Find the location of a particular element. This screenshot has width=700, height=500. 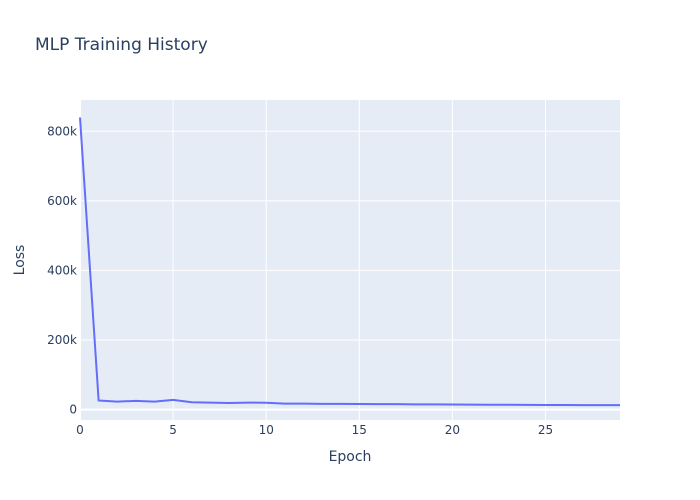

y-tick-label: 400k is located at coordinates (62, 270).